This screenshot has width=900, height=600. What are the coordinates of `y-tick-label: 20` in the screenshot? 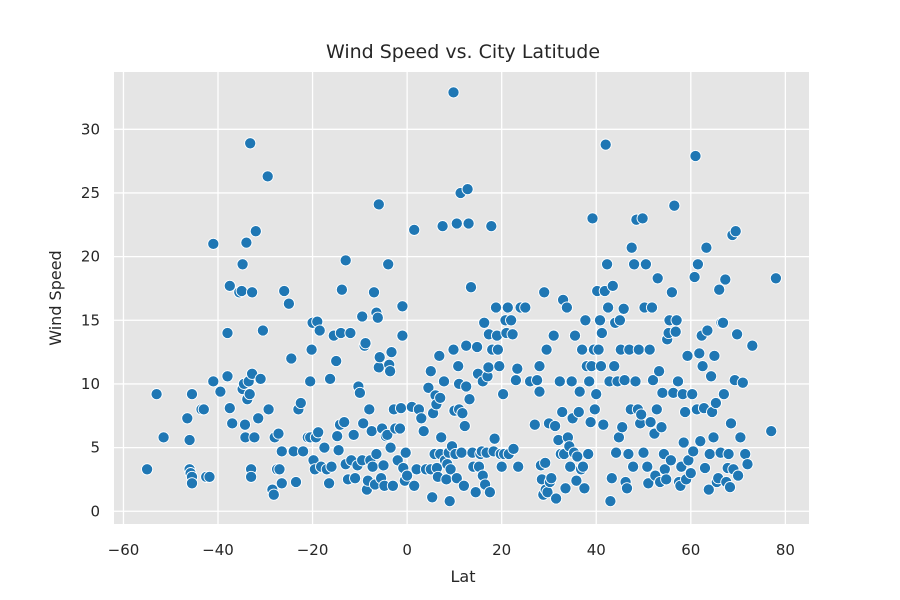 It's located at (90, 257).